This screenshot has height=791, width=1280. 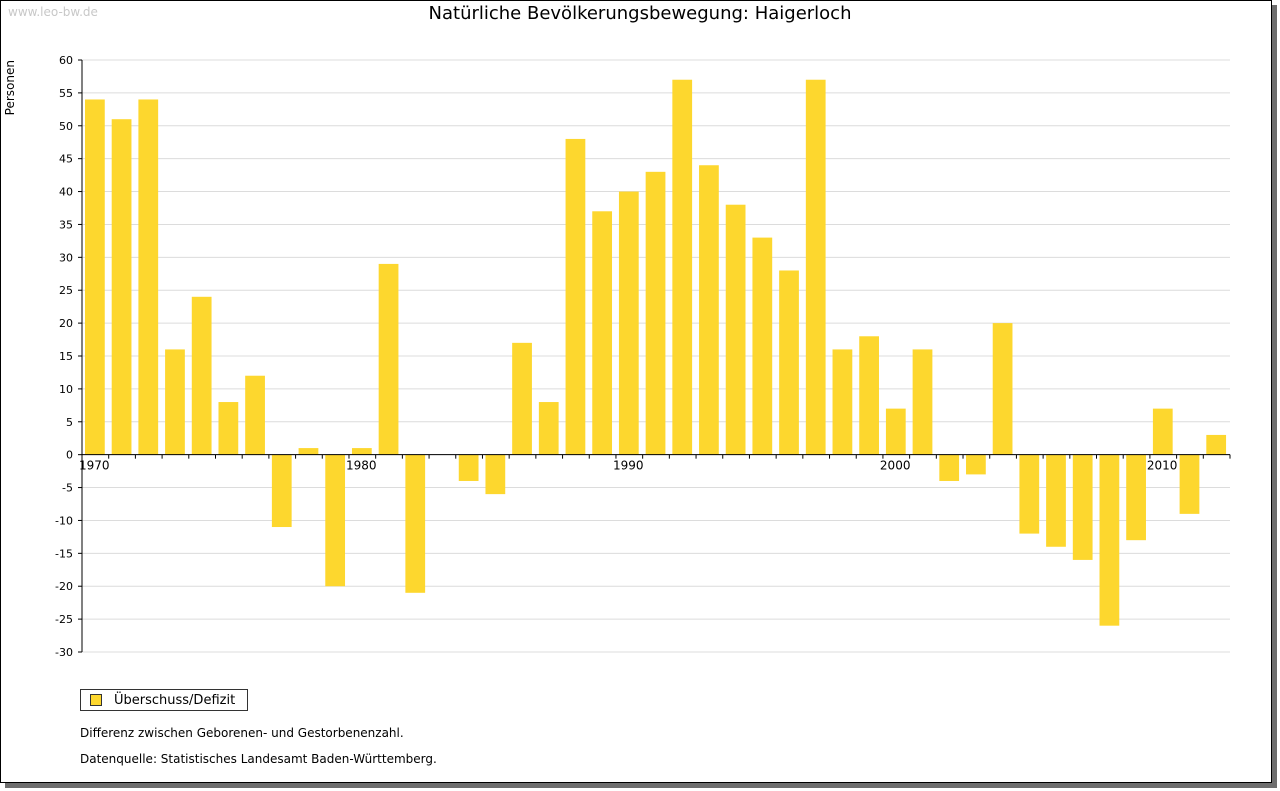 What do you see at coordinates (175, 402) in the screenshot?
I see `bar-1973` at bounding box center [175, 402].